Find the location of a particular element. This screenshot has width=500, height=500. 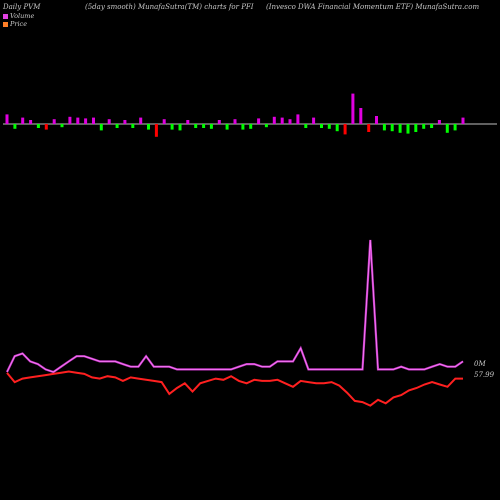

legend-price-swatch is located at coordinates (5, 24).